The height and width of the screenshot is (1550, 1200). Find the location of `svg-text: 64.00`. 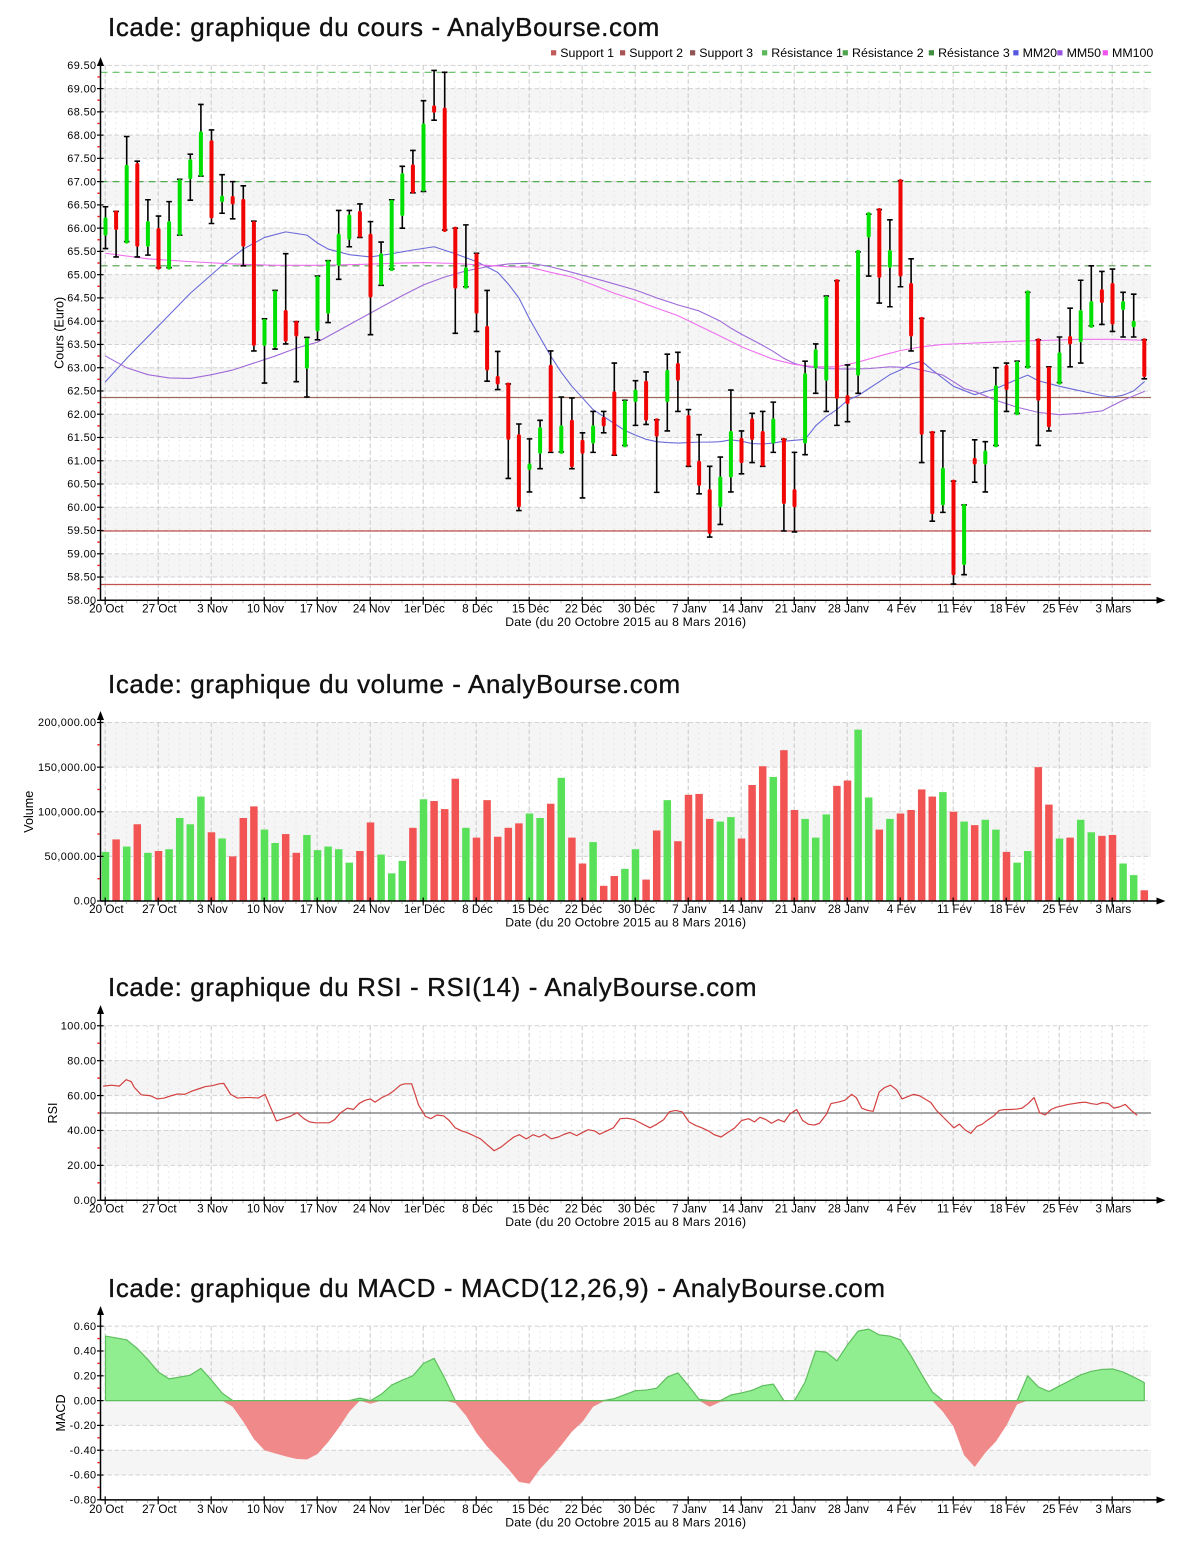

svg-text: 64.00 is located at coordinates (81, 322).